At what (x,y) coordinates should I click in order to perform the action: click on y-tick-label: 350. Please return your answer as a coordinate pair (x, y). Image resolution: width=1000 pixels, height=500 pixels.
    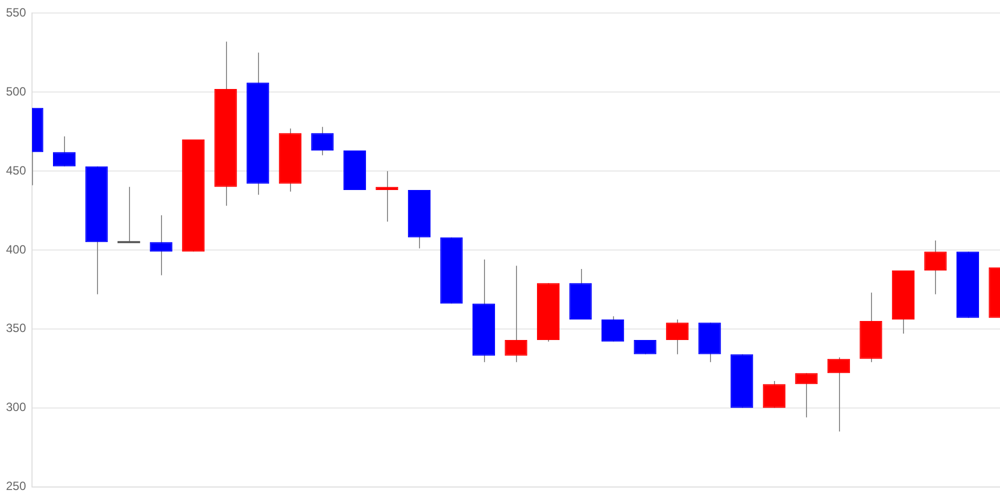
    Looking at the image, I should click on (16, 328).